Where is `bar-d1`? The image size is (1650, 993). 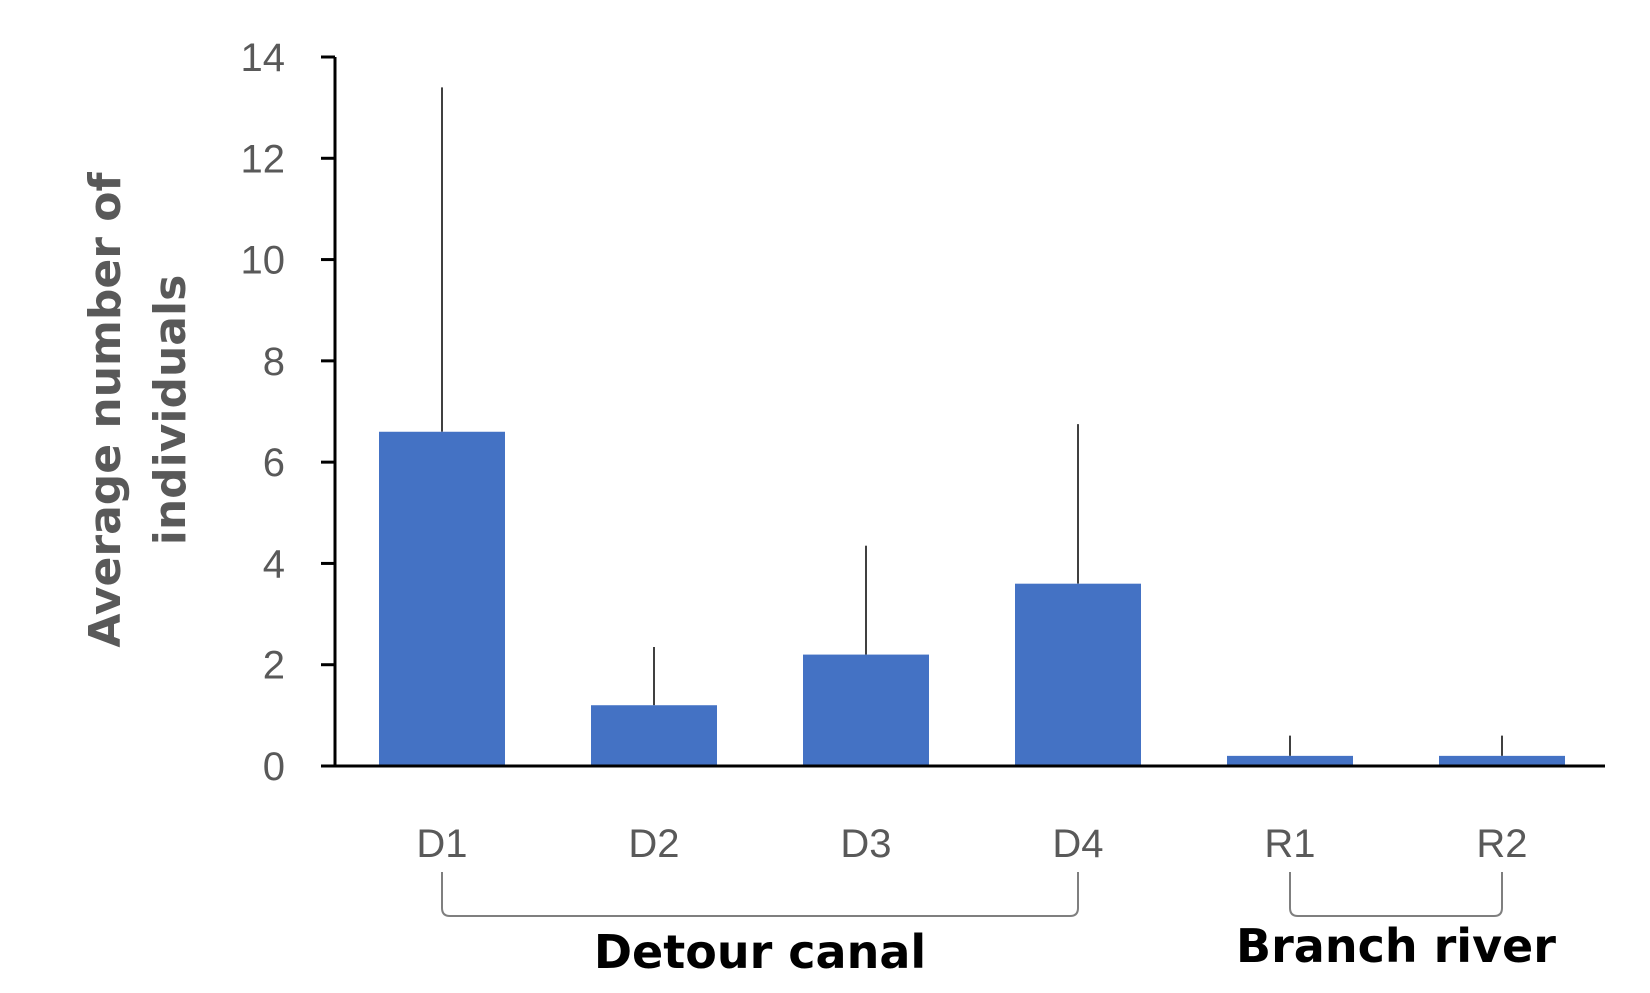 bar-d1 is located at coordinates (442, 598).